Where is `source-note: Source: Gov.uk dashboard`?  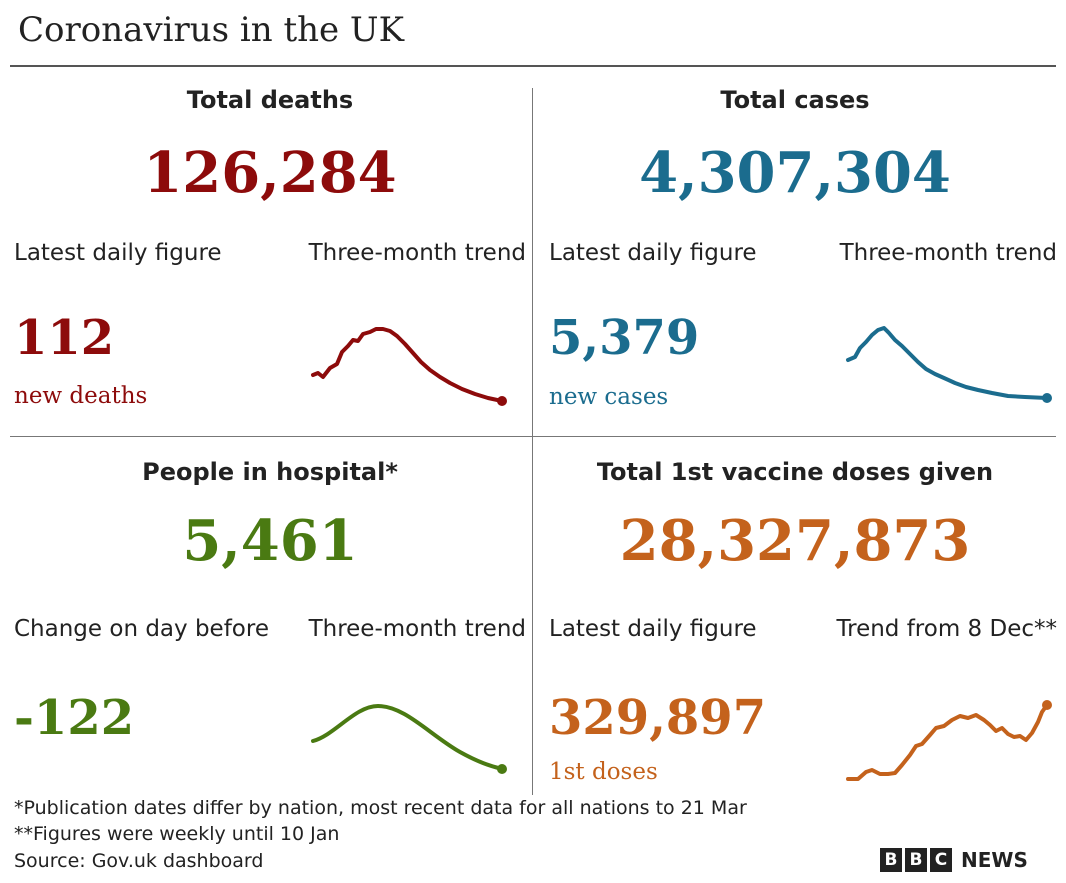 source-note: Source: Gov.uk dashboard is located at coordinates (139, 861).